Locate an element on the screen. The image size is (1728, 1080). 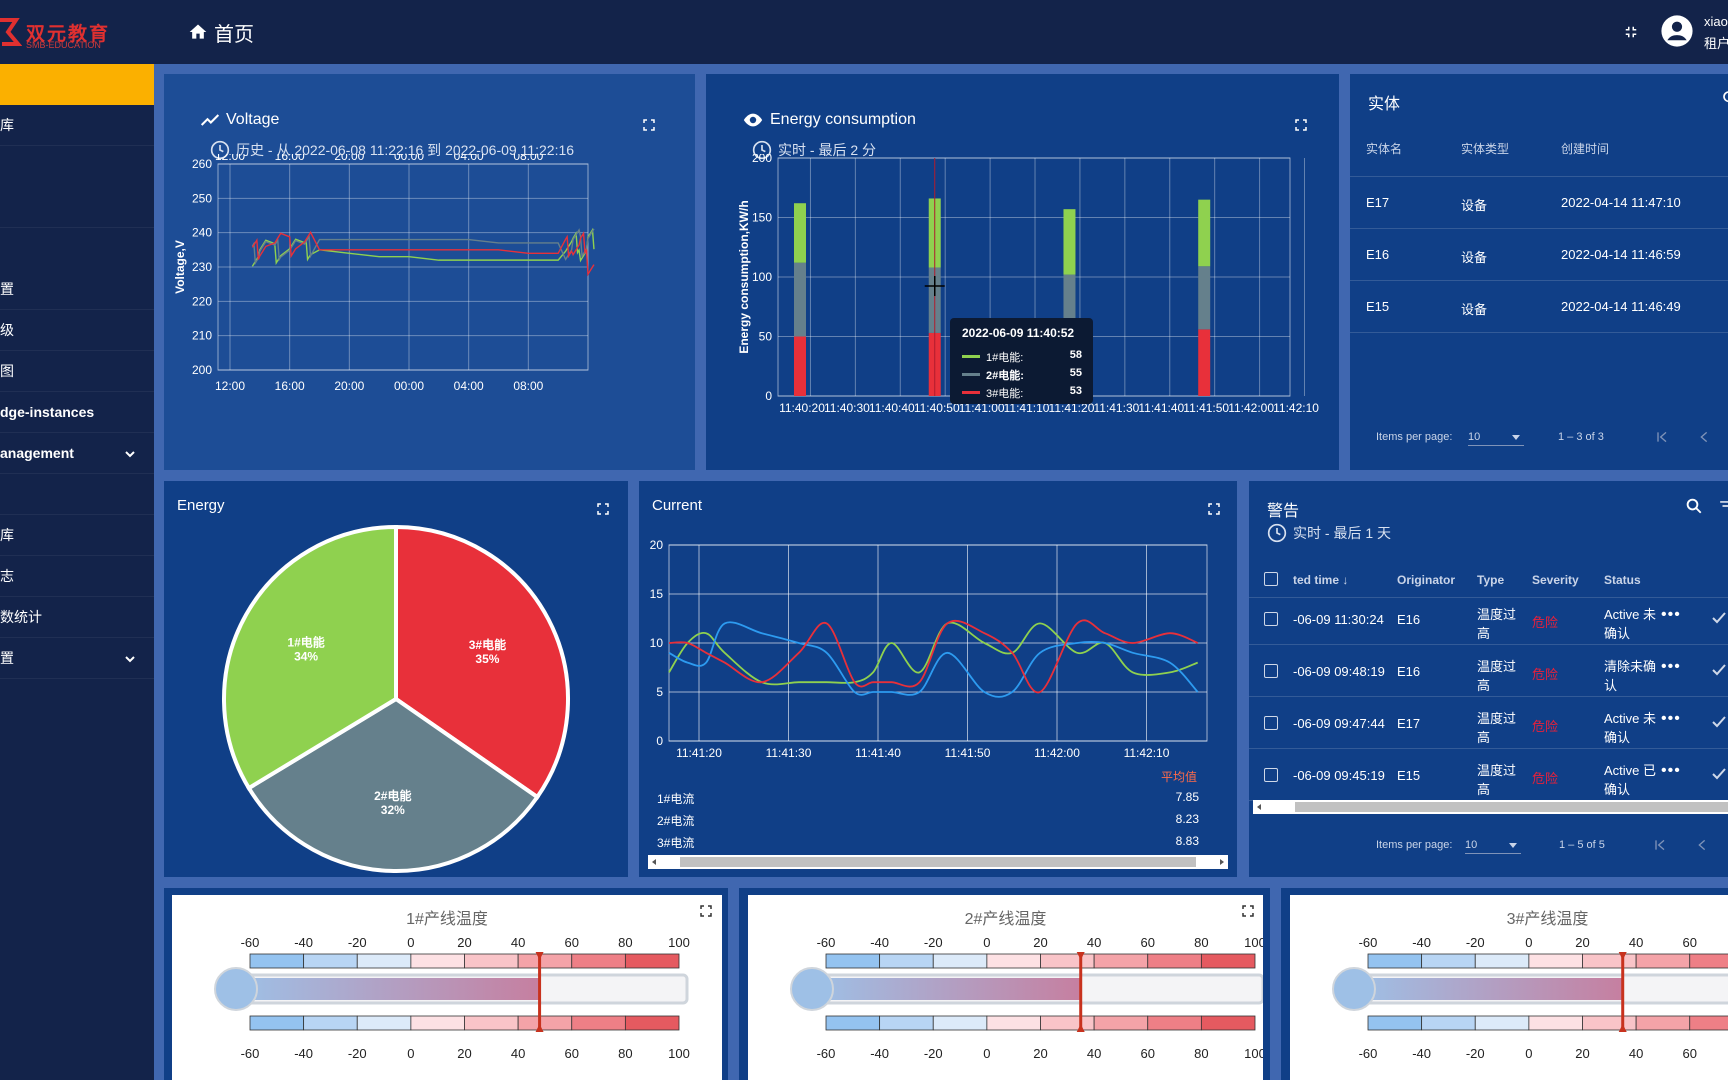
column-header: 创建时间 is located at coordinates (1585, 149).